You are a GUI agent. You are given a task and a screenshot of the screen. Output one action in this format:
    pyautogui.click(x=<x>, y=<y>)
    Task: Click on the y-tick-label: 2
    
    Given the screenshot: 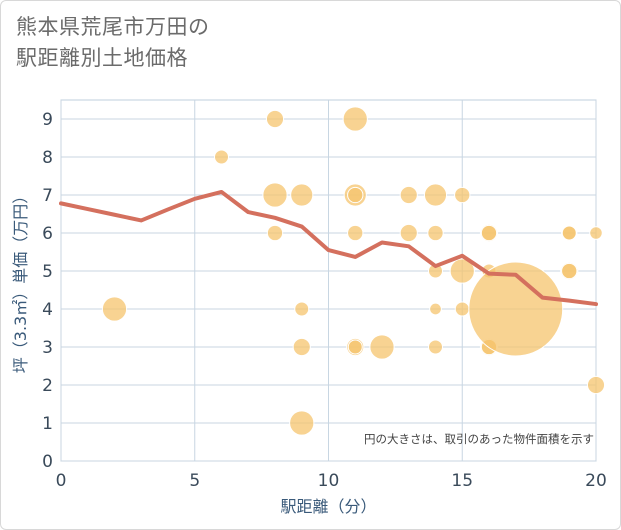 What is the action you would take?
    pyautogui.click(x=47, y=386)
    